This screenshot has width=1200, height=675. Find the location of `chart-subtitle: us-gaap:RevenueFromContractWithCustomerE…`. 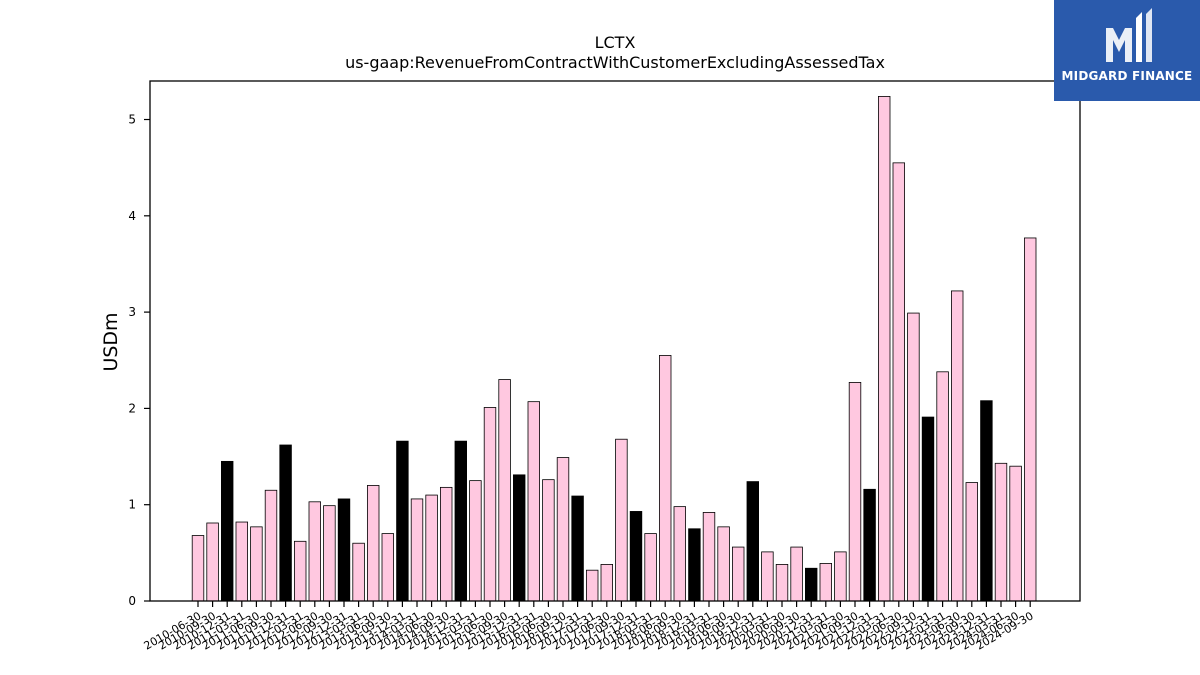

chart-subtitle: us-gaap:RevenueFromContractWithCustomerE… is located at coordinates (615, 62).